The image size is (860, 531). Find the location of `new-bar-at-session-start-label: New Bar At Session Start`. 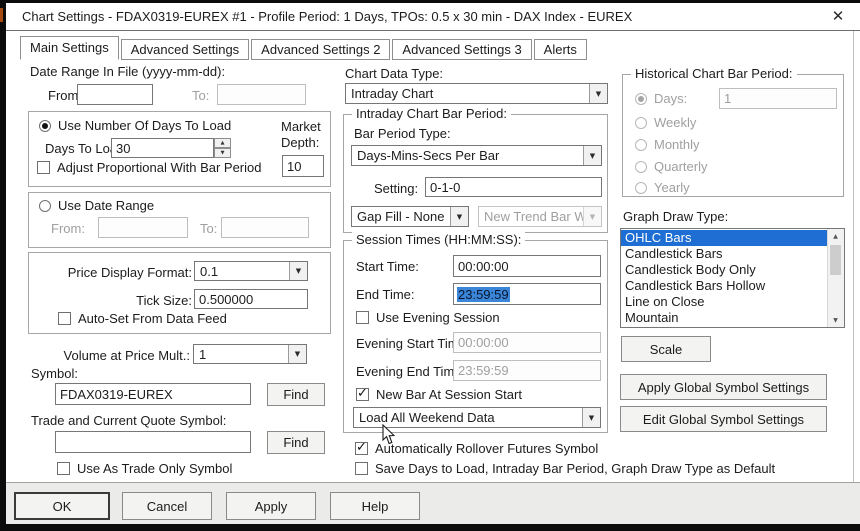

new-bar-at-session-start-label: New Bar At Session Start is located at coordinates (449, 394).